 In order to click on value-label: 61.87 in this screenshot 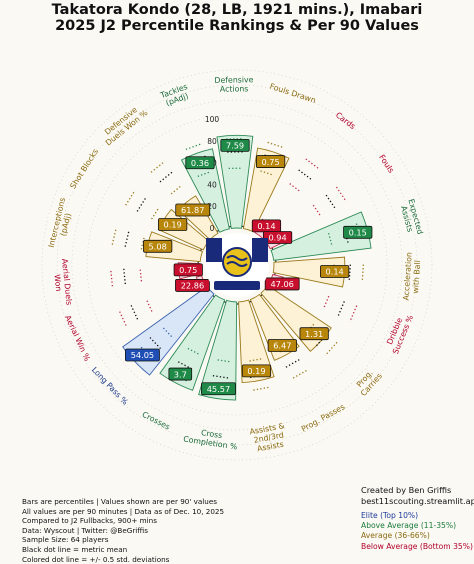, I will do `click(192, 210)`.